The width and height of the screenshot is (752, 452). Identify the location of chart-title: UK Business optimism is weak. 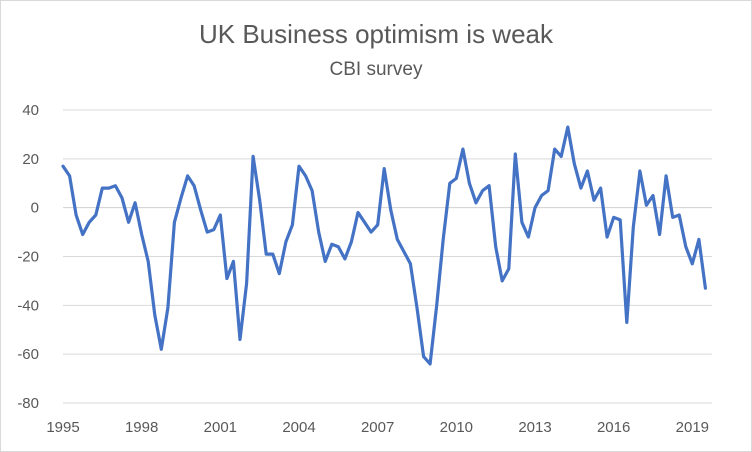
(376, 34).